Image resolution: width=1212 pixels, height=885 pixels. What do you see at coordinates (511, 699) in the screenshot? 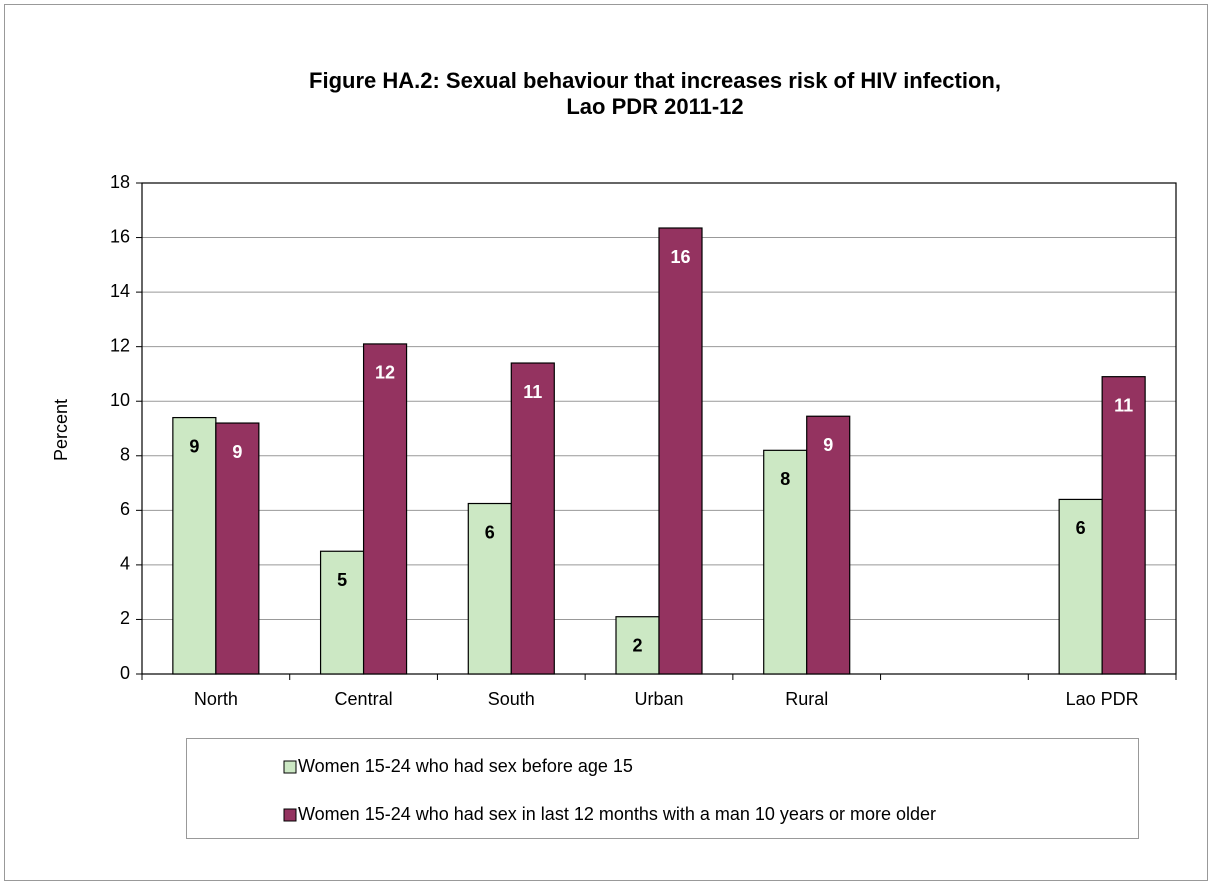
I see `x-tick-label: South` at bounding box center [511, 699].